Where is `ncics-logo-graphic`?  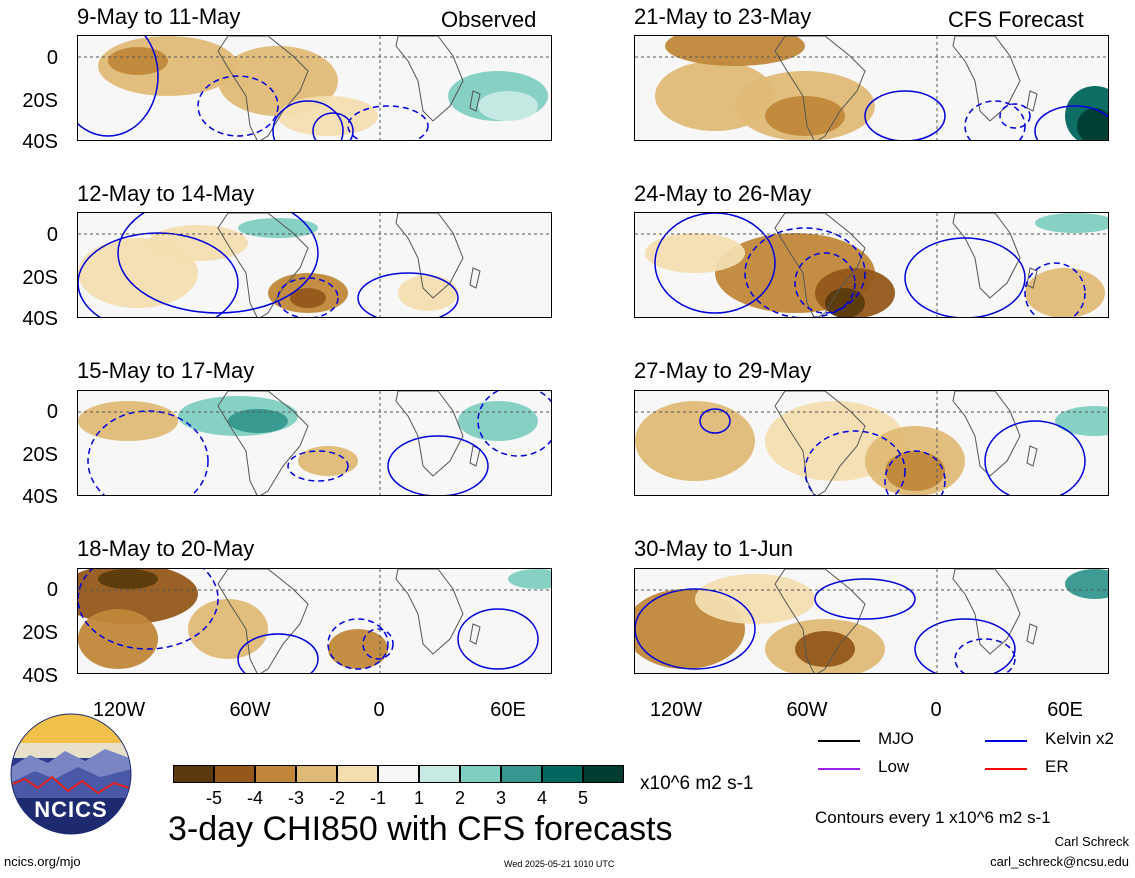 ncics-logo-graphic is located at coordinates (71, 774).